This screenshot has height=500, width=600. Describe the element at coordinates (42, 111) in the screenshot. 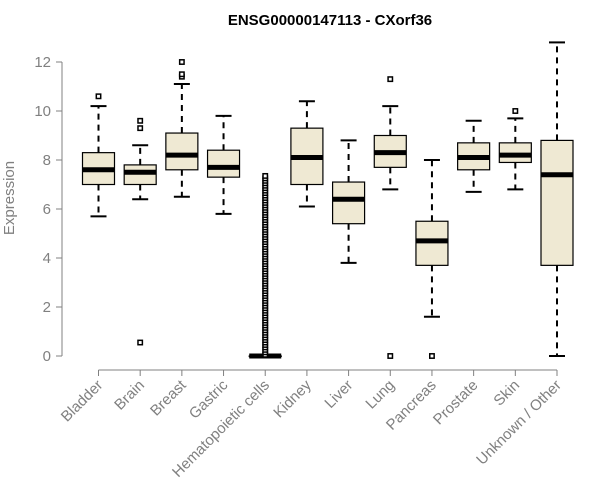

I see `y-tick-label: 10` at that location.